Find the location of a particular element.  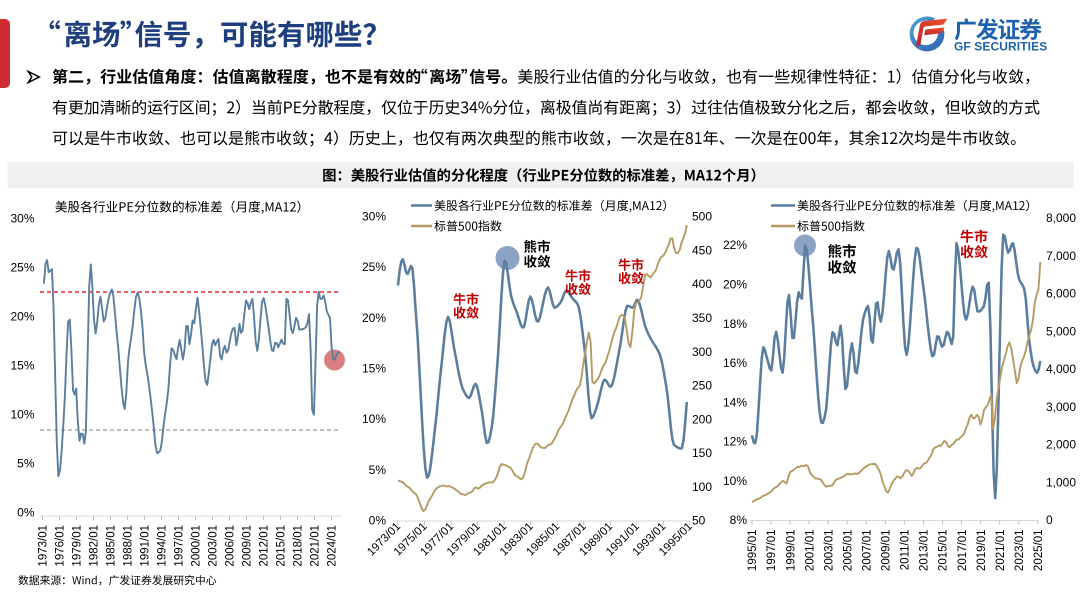

svg-text: 3,000 is located at coordinates (1061, 407).